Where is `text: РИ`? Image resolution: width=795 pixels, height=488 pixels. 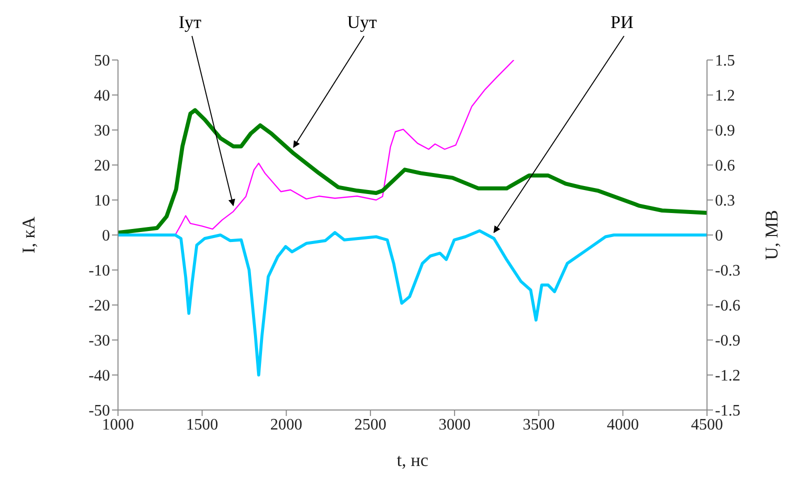 text: РИ is located at coordinates (622, 22).